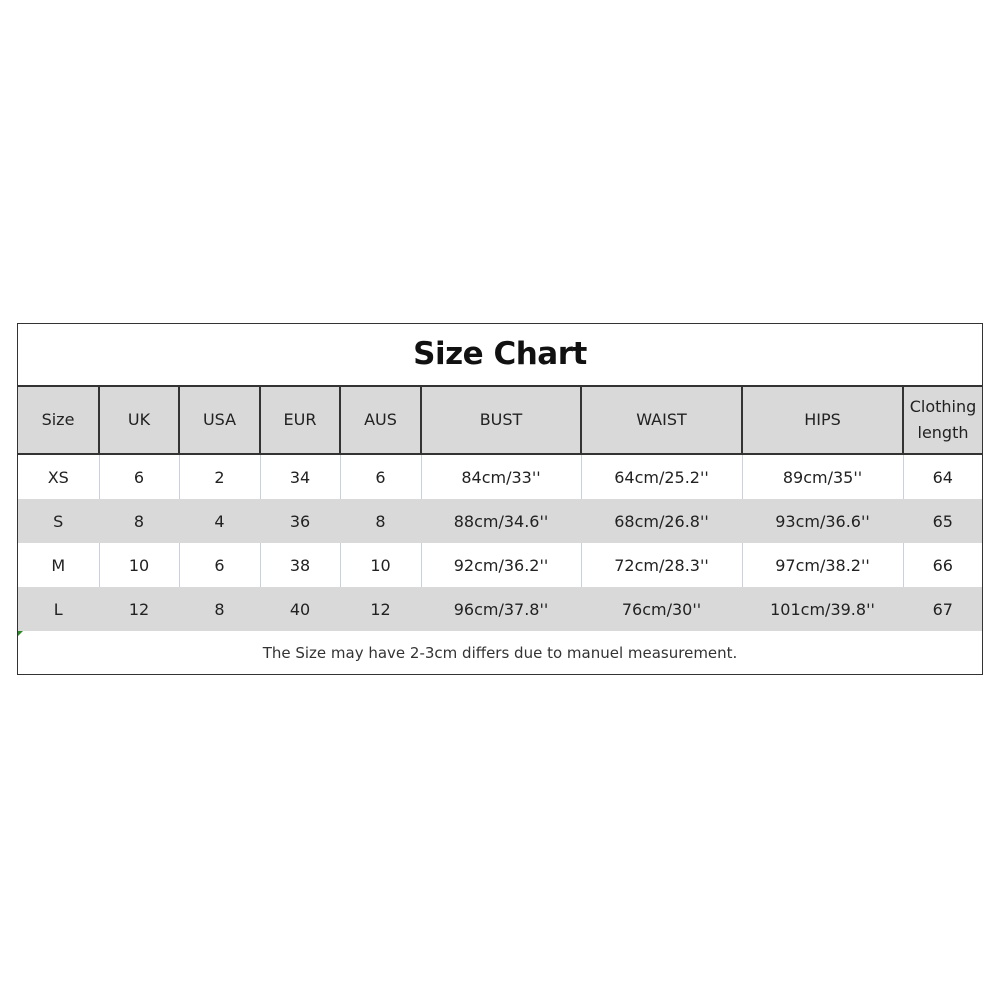 This screenshot has height=1000, width=1000. Describe the element at coordinates (500, 355) in the screenshot. I see `chart-title: Size Chart` at that location.